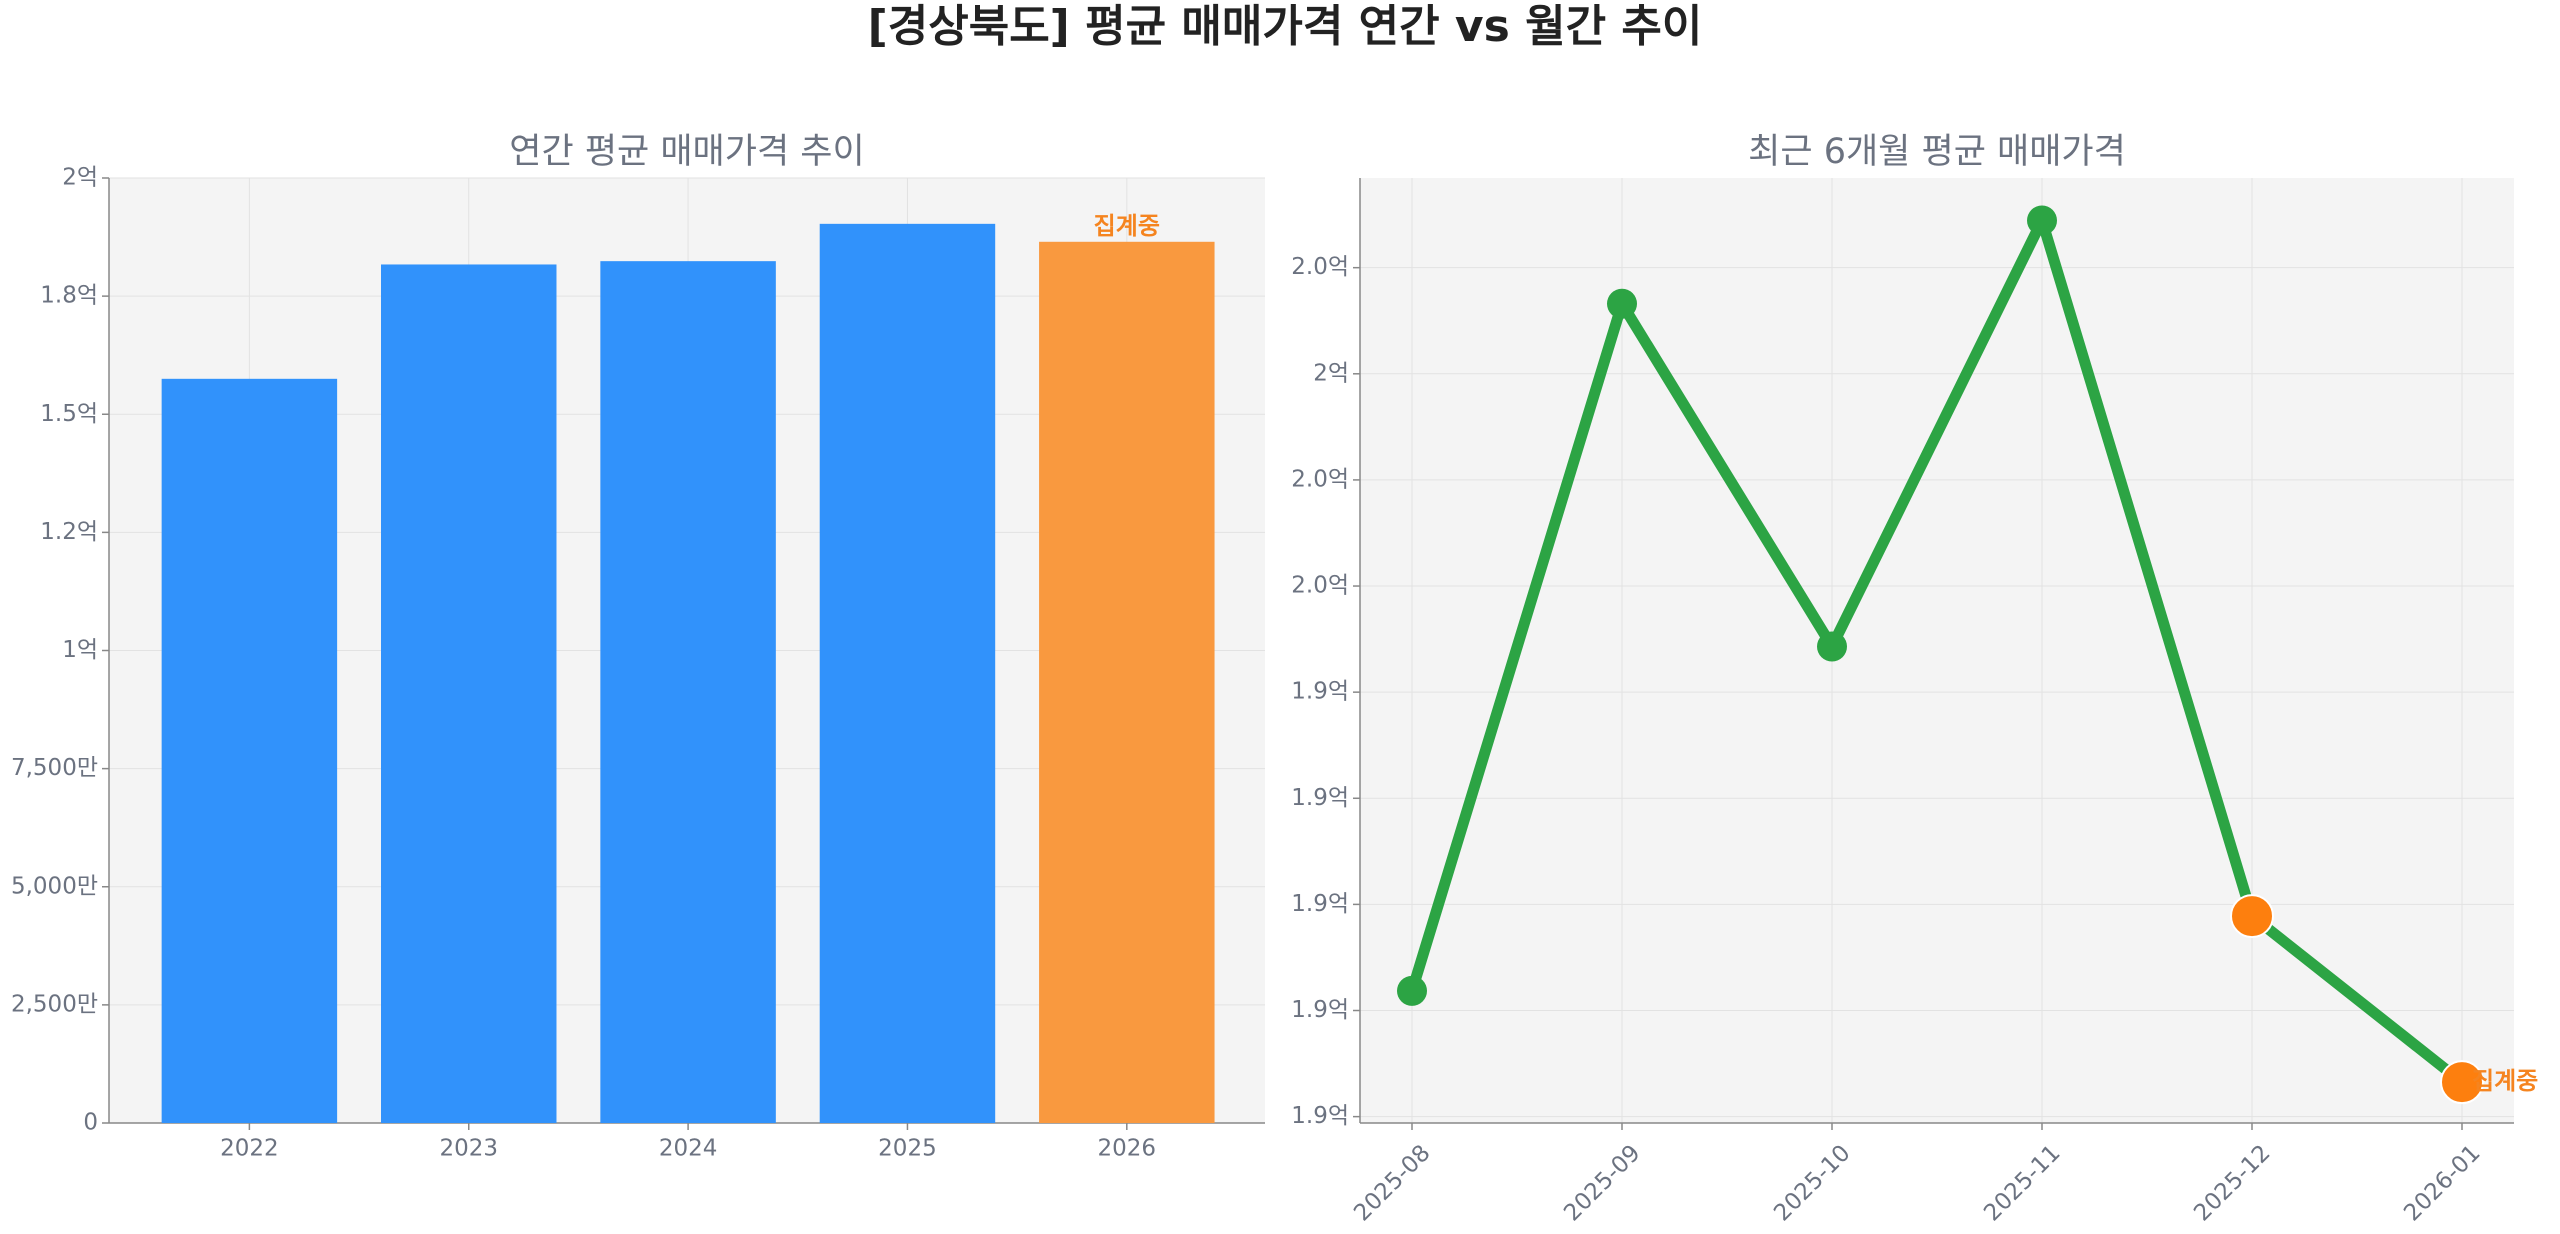 This screenshot has height=1234, width=2560. Describe the element at coordinates (69, 414) in the screenshot. I see `y-tick-label: 1.5억` at that location.